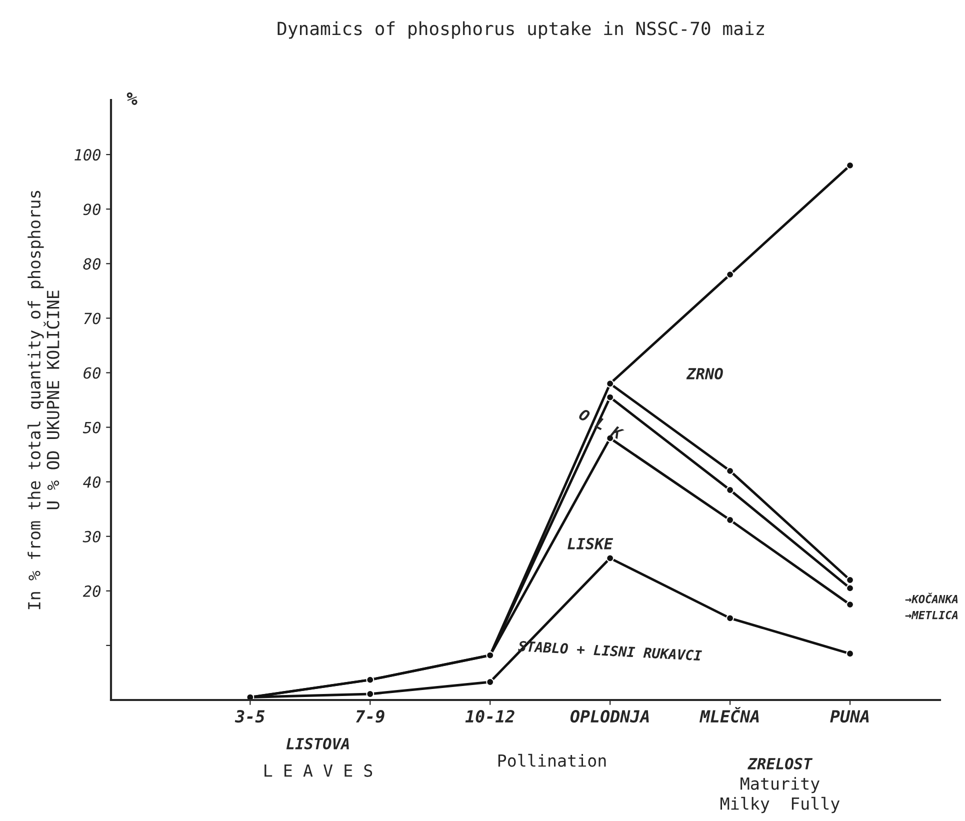  What do you see at coordinates (92, 210) in the screenshot?
I see `y-tick-label: 90` at bounding box center [92, 210].